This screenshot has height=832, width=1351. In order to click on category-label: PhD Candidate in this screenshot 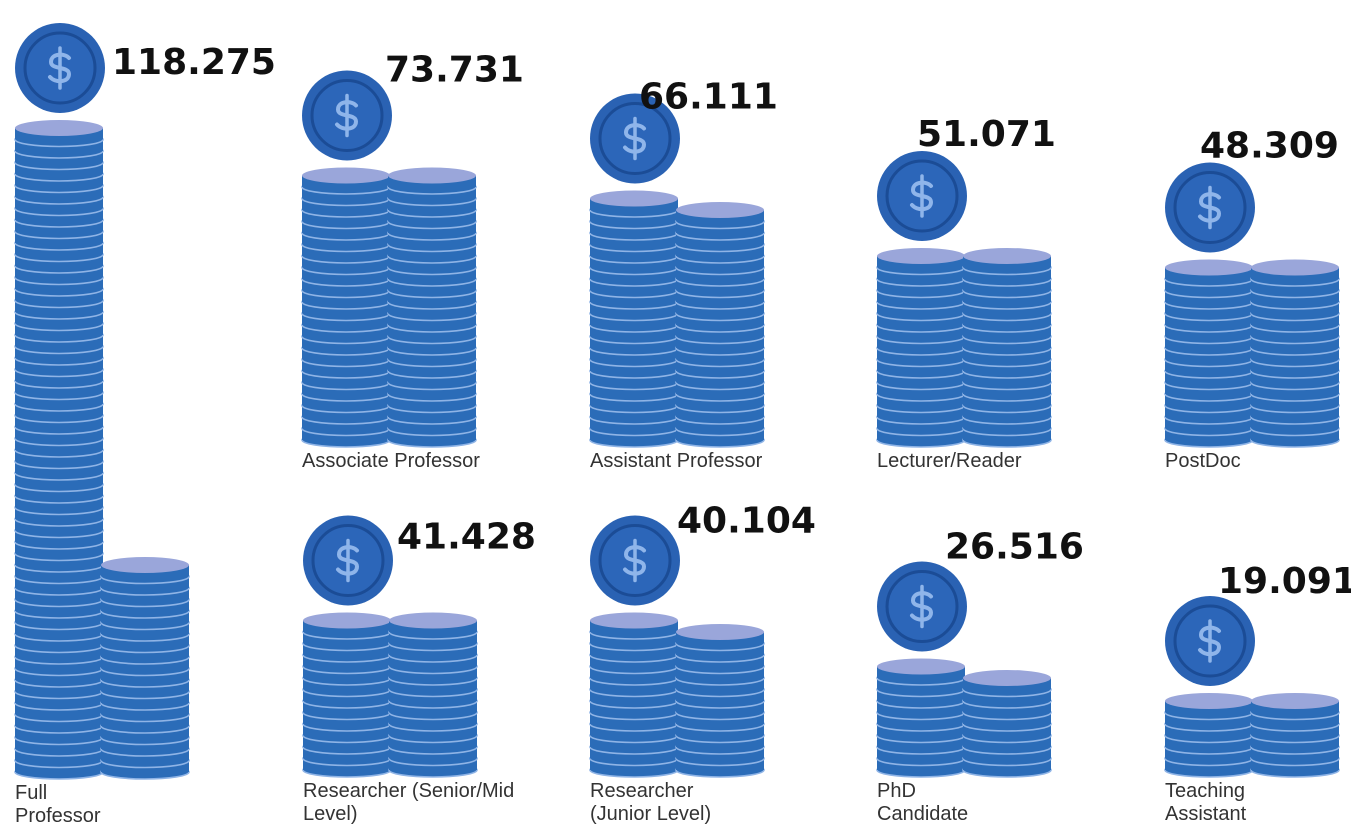, I will do `click(923, 802)`.